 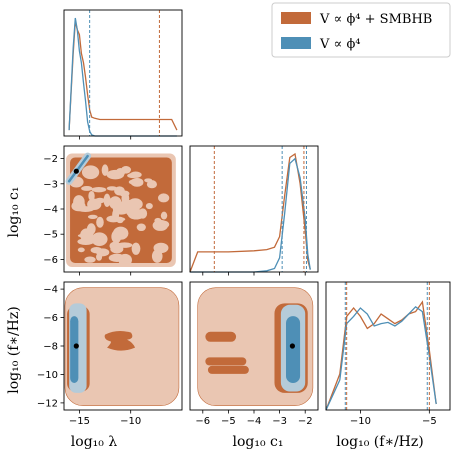 What do you see at coordinates (305, 421) in the screenshot?
I see `x-tick-label-2-1-4: −2` at bounding box center [305, 421].